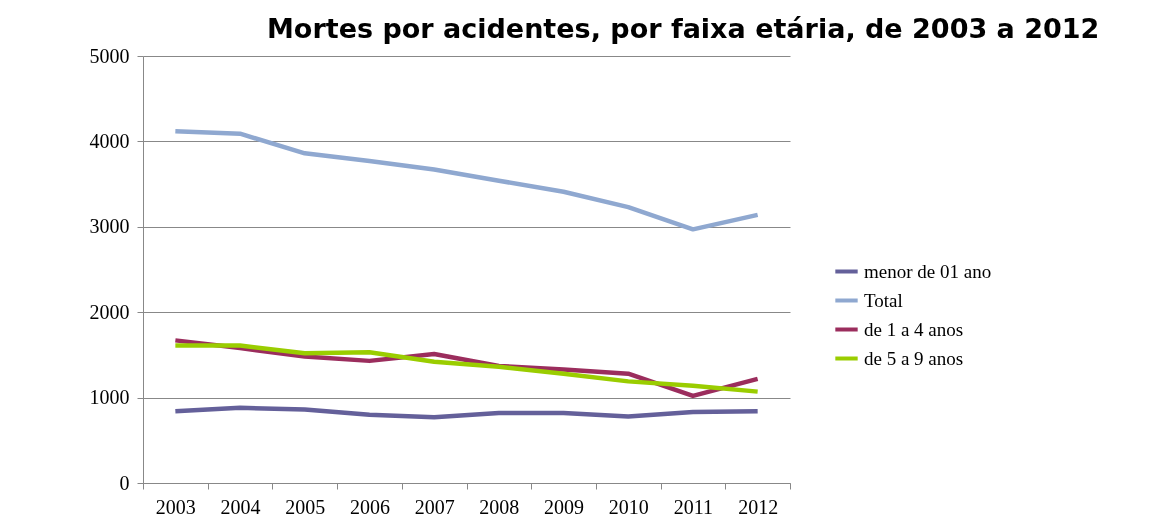 This screenshot has width=1150, height=526. What do you see at coordinates (305, 506) in the screenshot?
I see `x-tick-label: 2005` at bounding box center [305, 506].